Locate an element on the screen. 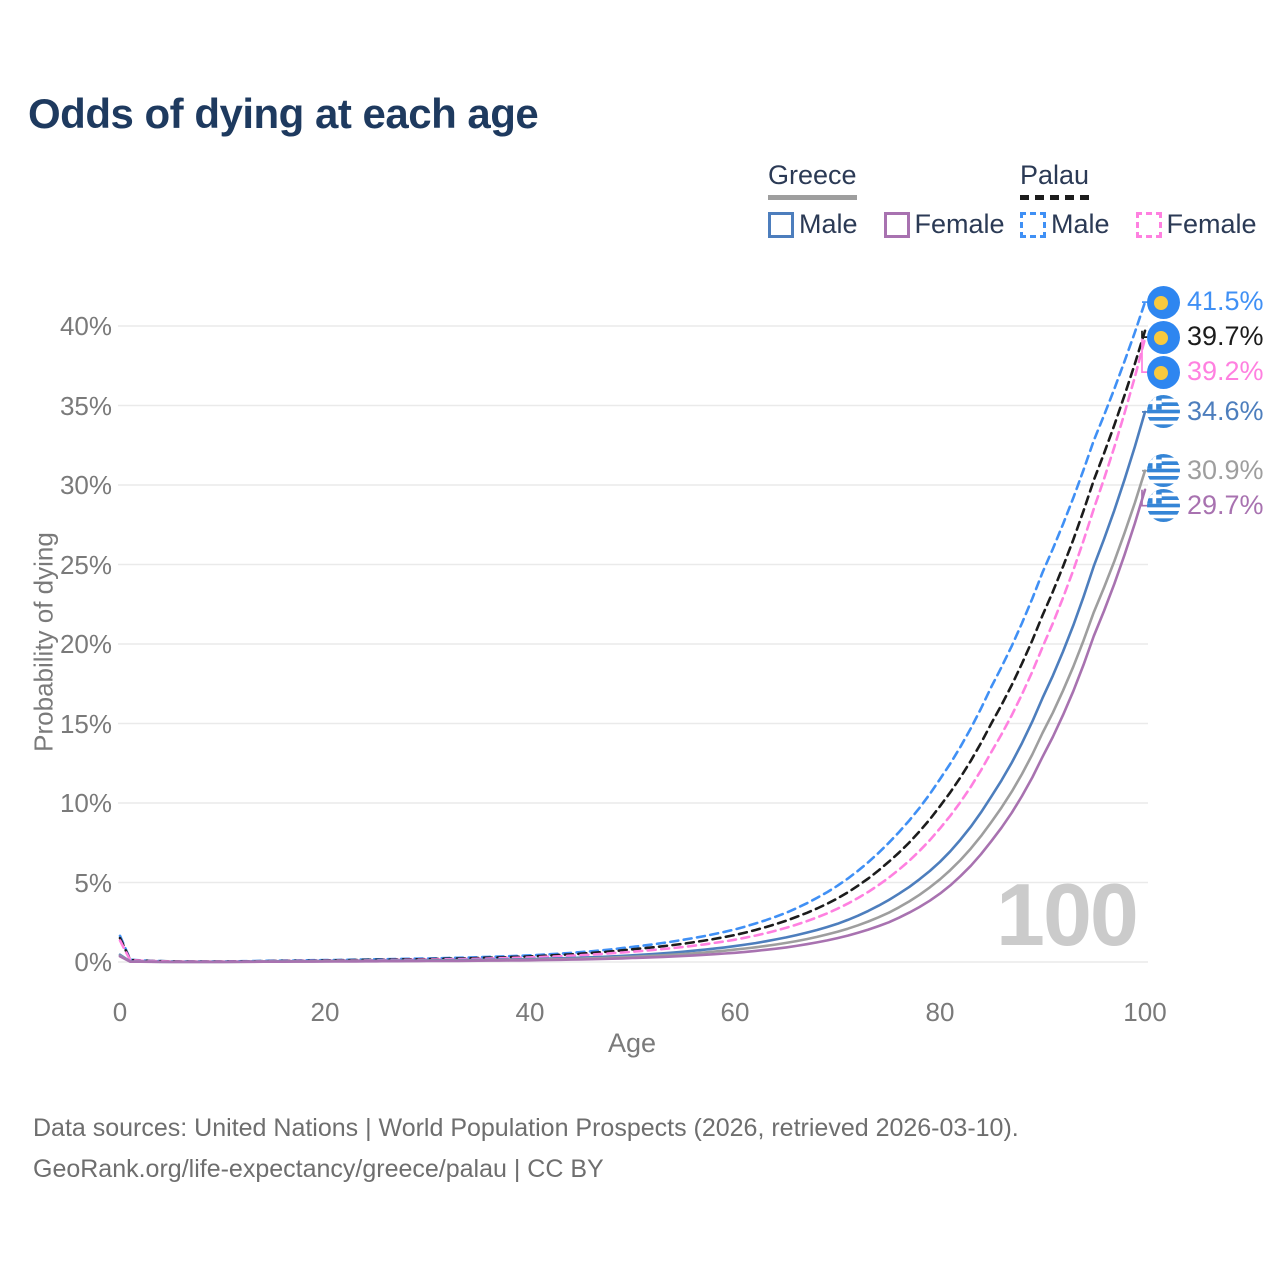 The image size is (1280, 1280). legend-palau-female: Female is located at coordinates (1196, 224).